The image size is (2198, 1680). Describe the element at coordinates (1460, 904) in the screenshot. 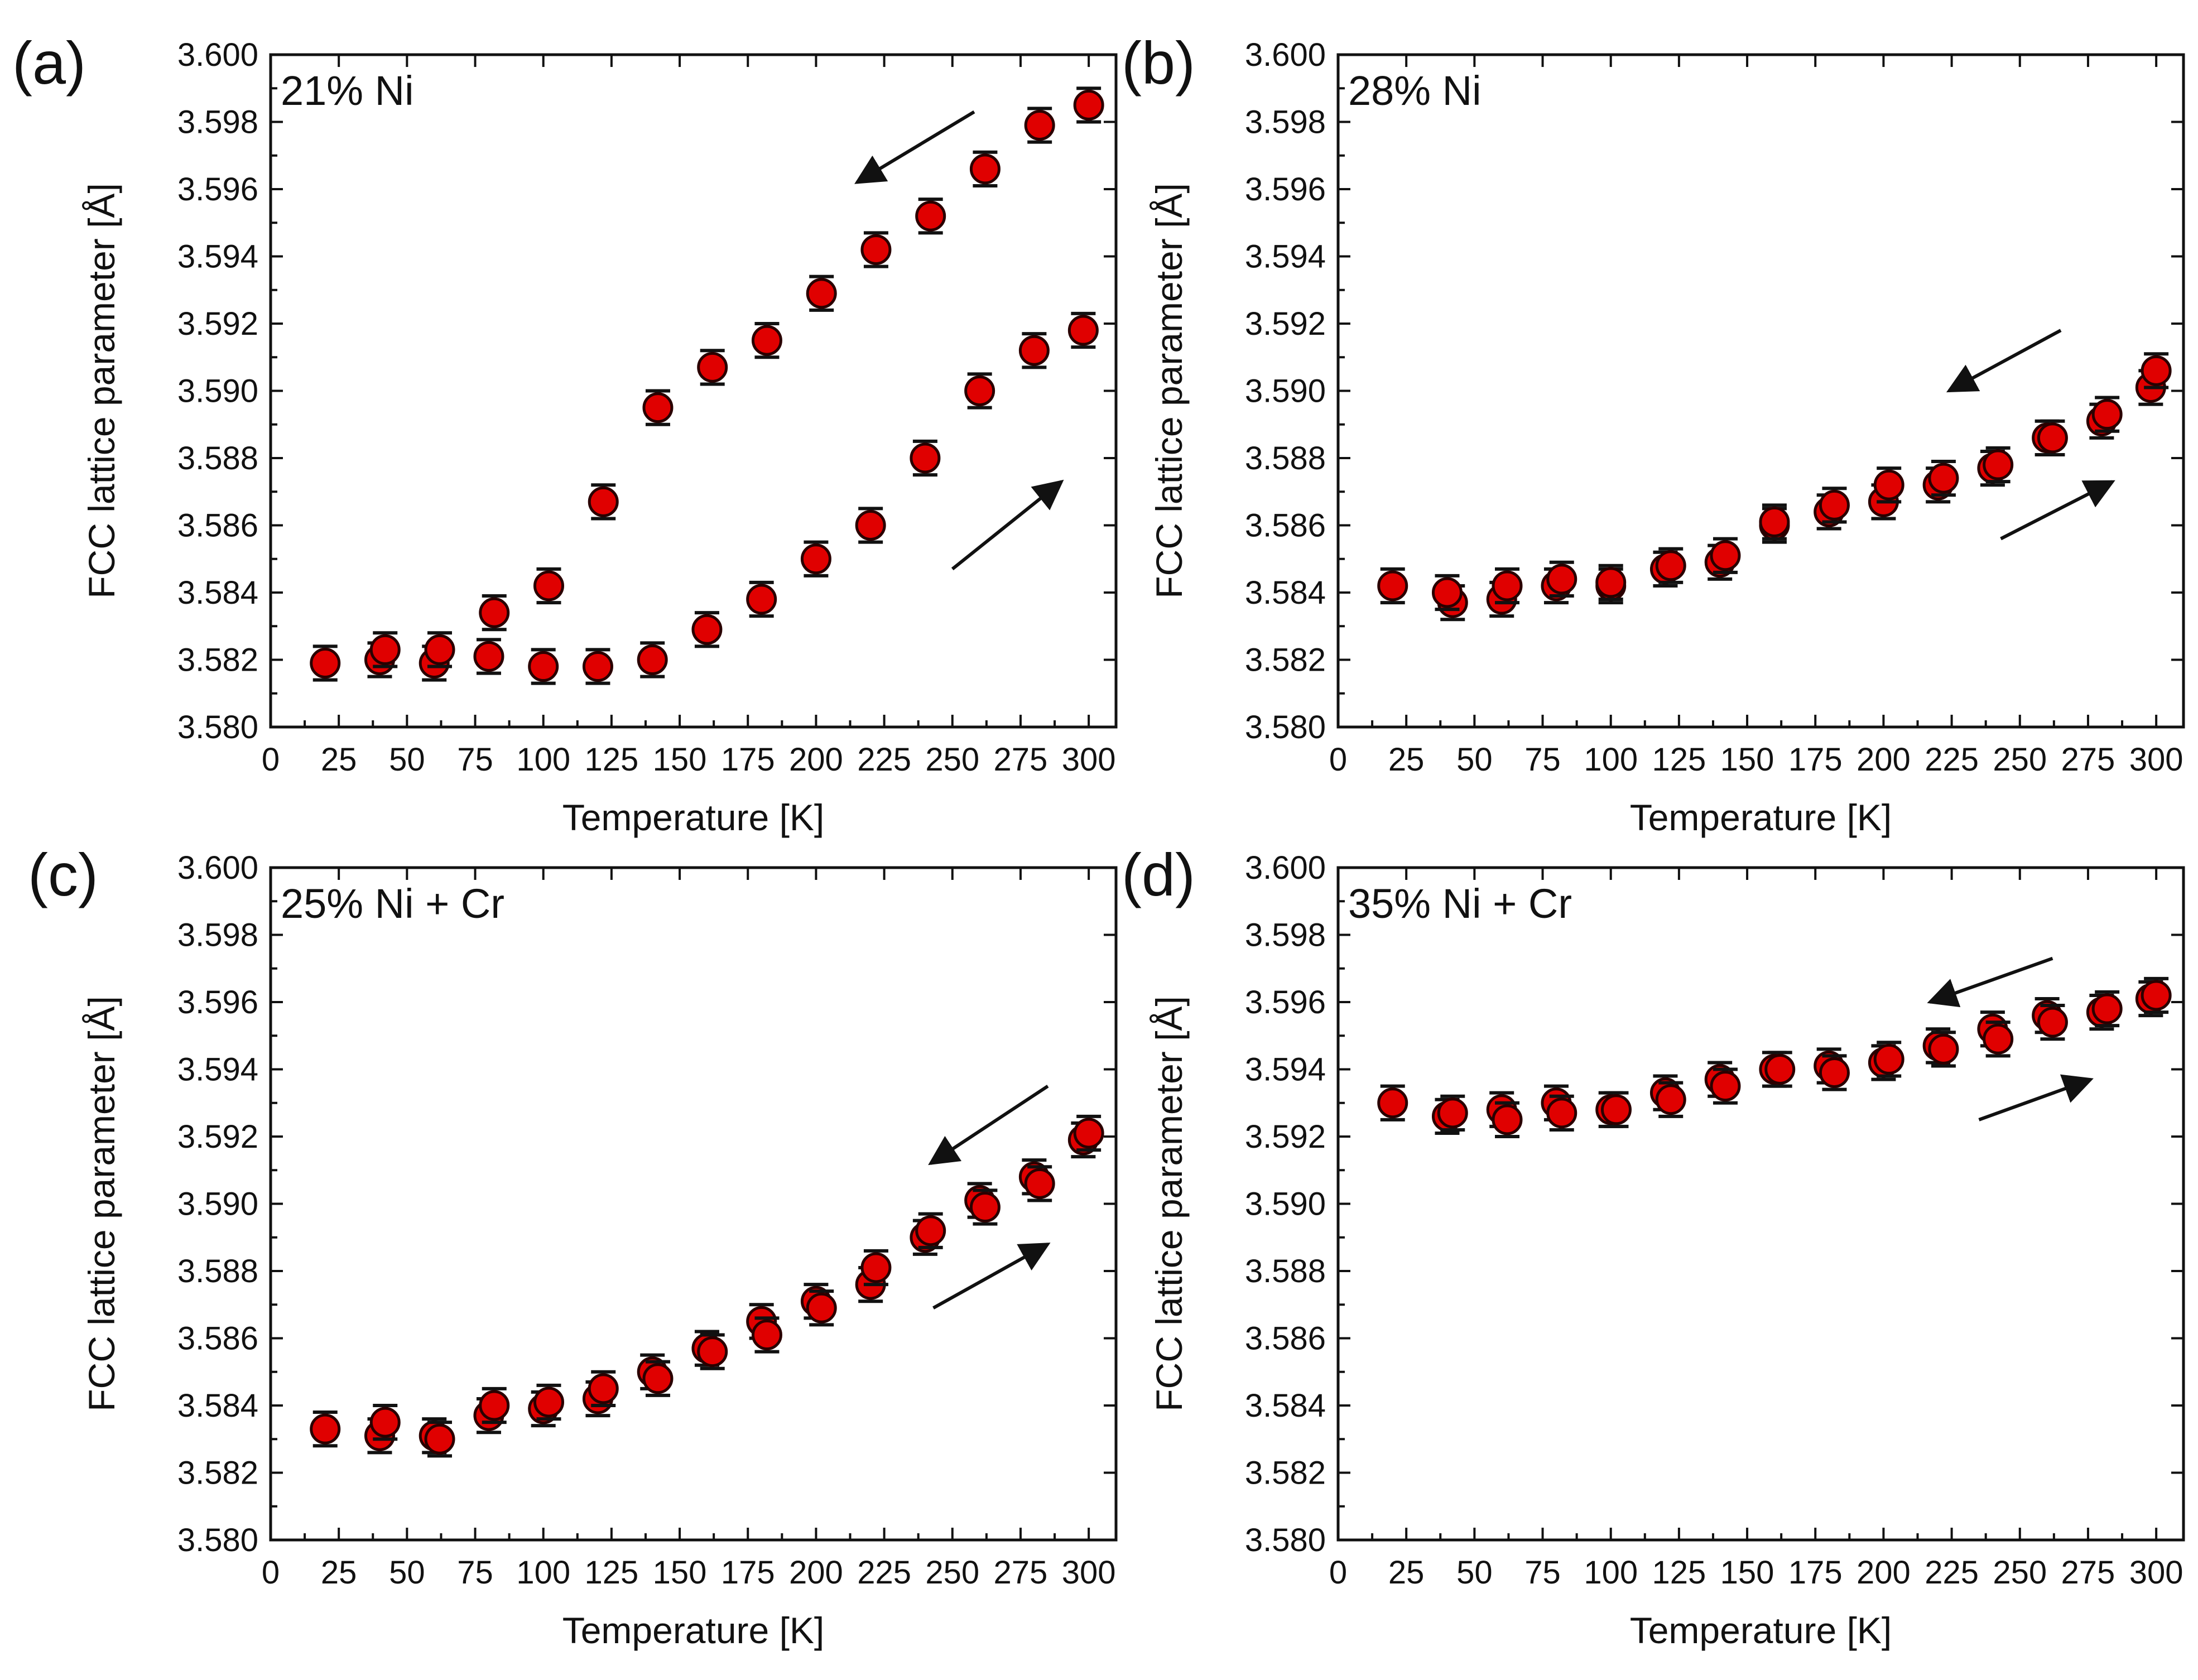

I see `panel-title: 35% Ni + Cr` at that location.